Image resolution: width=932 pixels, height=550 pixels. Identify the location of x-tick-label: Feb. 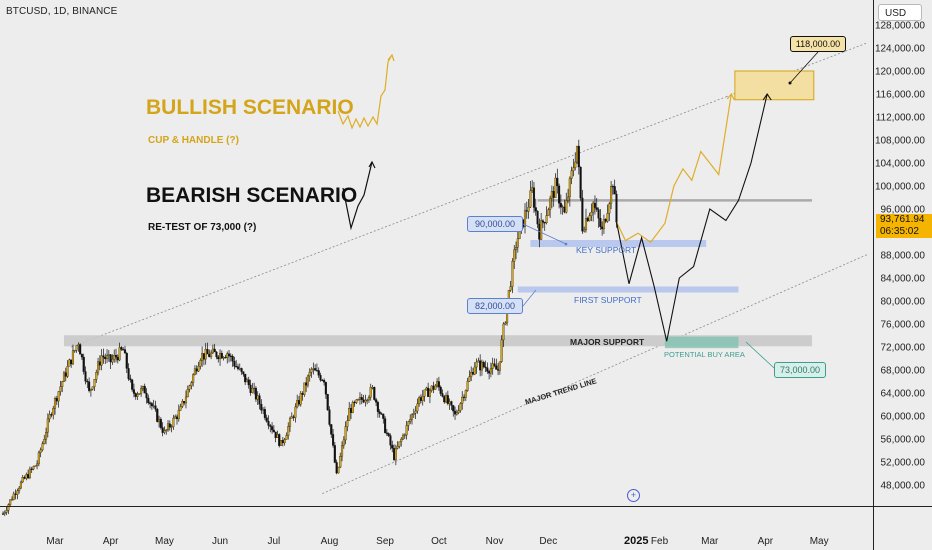
(660, 541).